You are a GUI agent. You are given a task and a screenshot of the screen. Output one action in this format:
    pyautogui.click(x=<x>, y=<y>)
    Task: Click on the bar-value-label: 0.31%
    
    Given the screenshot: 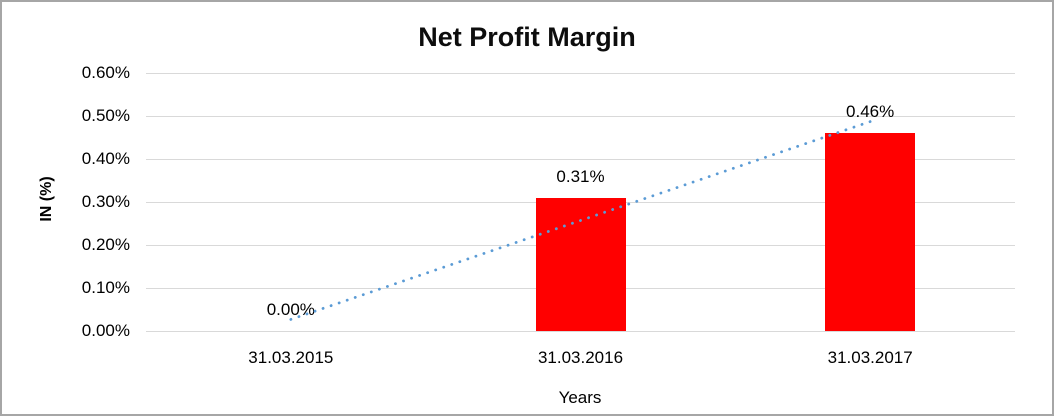 What is the action you would take?
    pyautogui.click(x=580, y=176)
    